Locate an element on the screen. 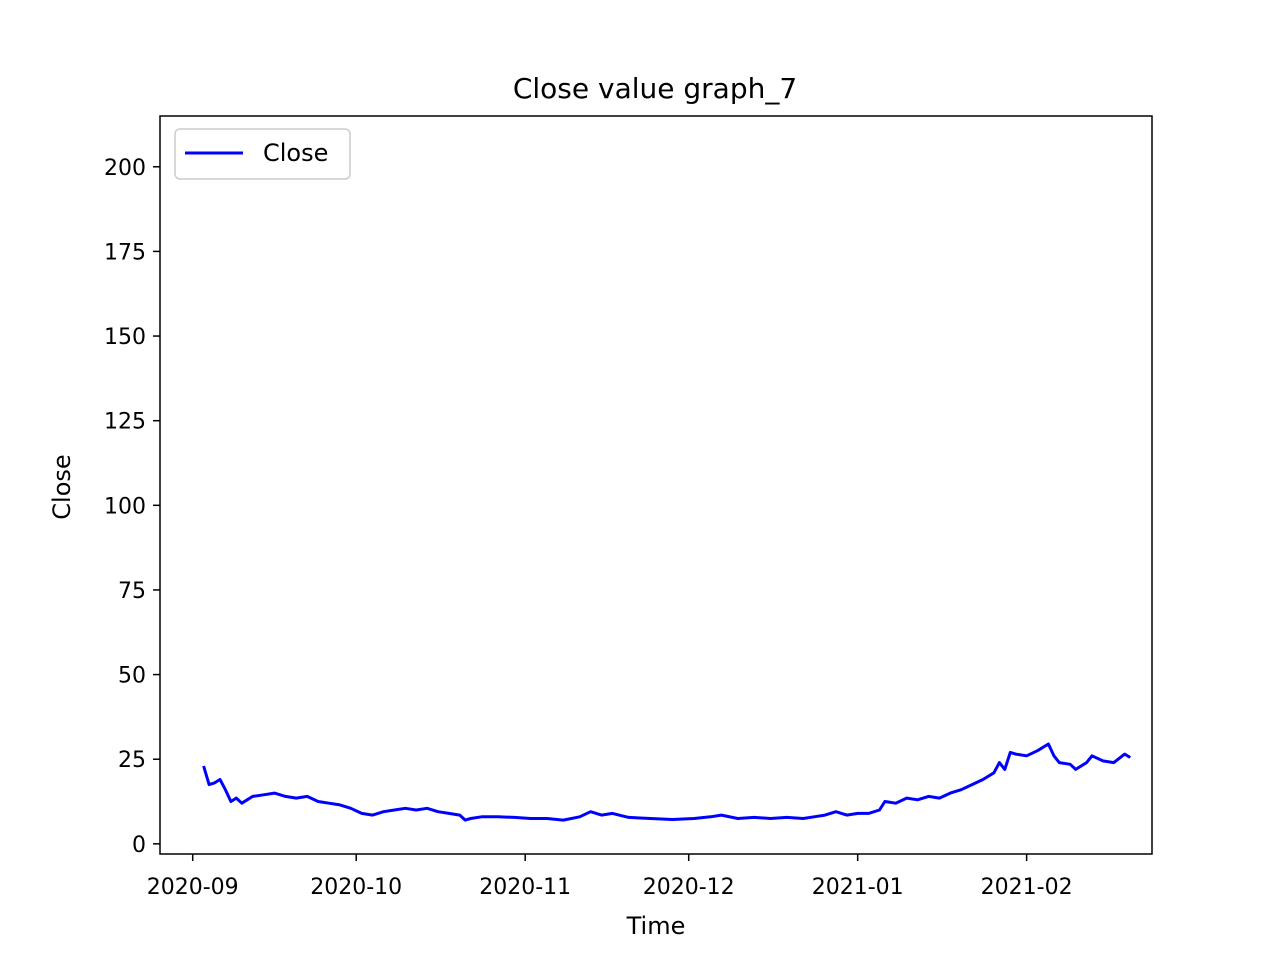  y-tick-label: 175 is located at coordinates (125, 252).